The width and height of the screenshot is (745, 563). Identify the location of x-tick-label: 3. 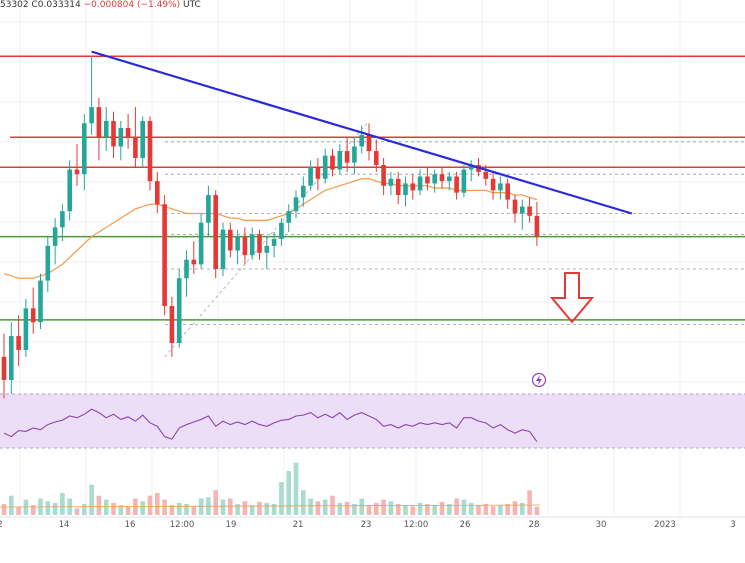
(732, 525).